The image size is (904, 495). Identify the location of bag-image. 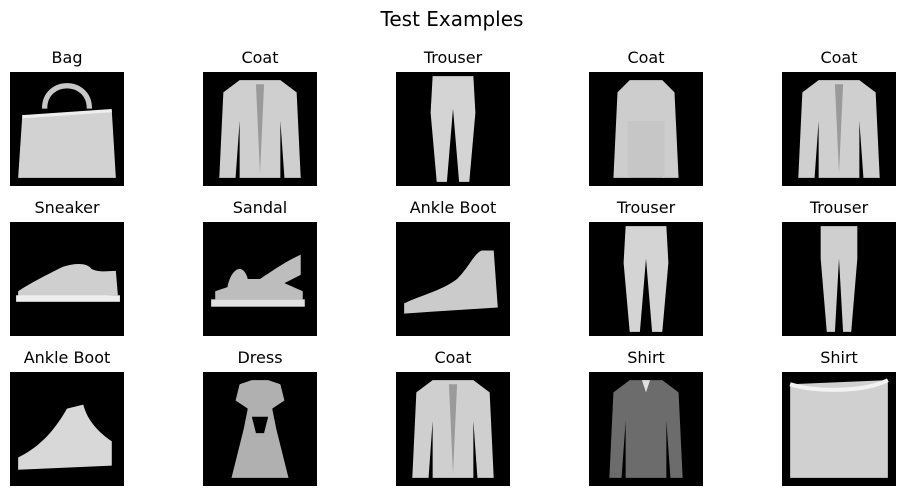
(67, 129).